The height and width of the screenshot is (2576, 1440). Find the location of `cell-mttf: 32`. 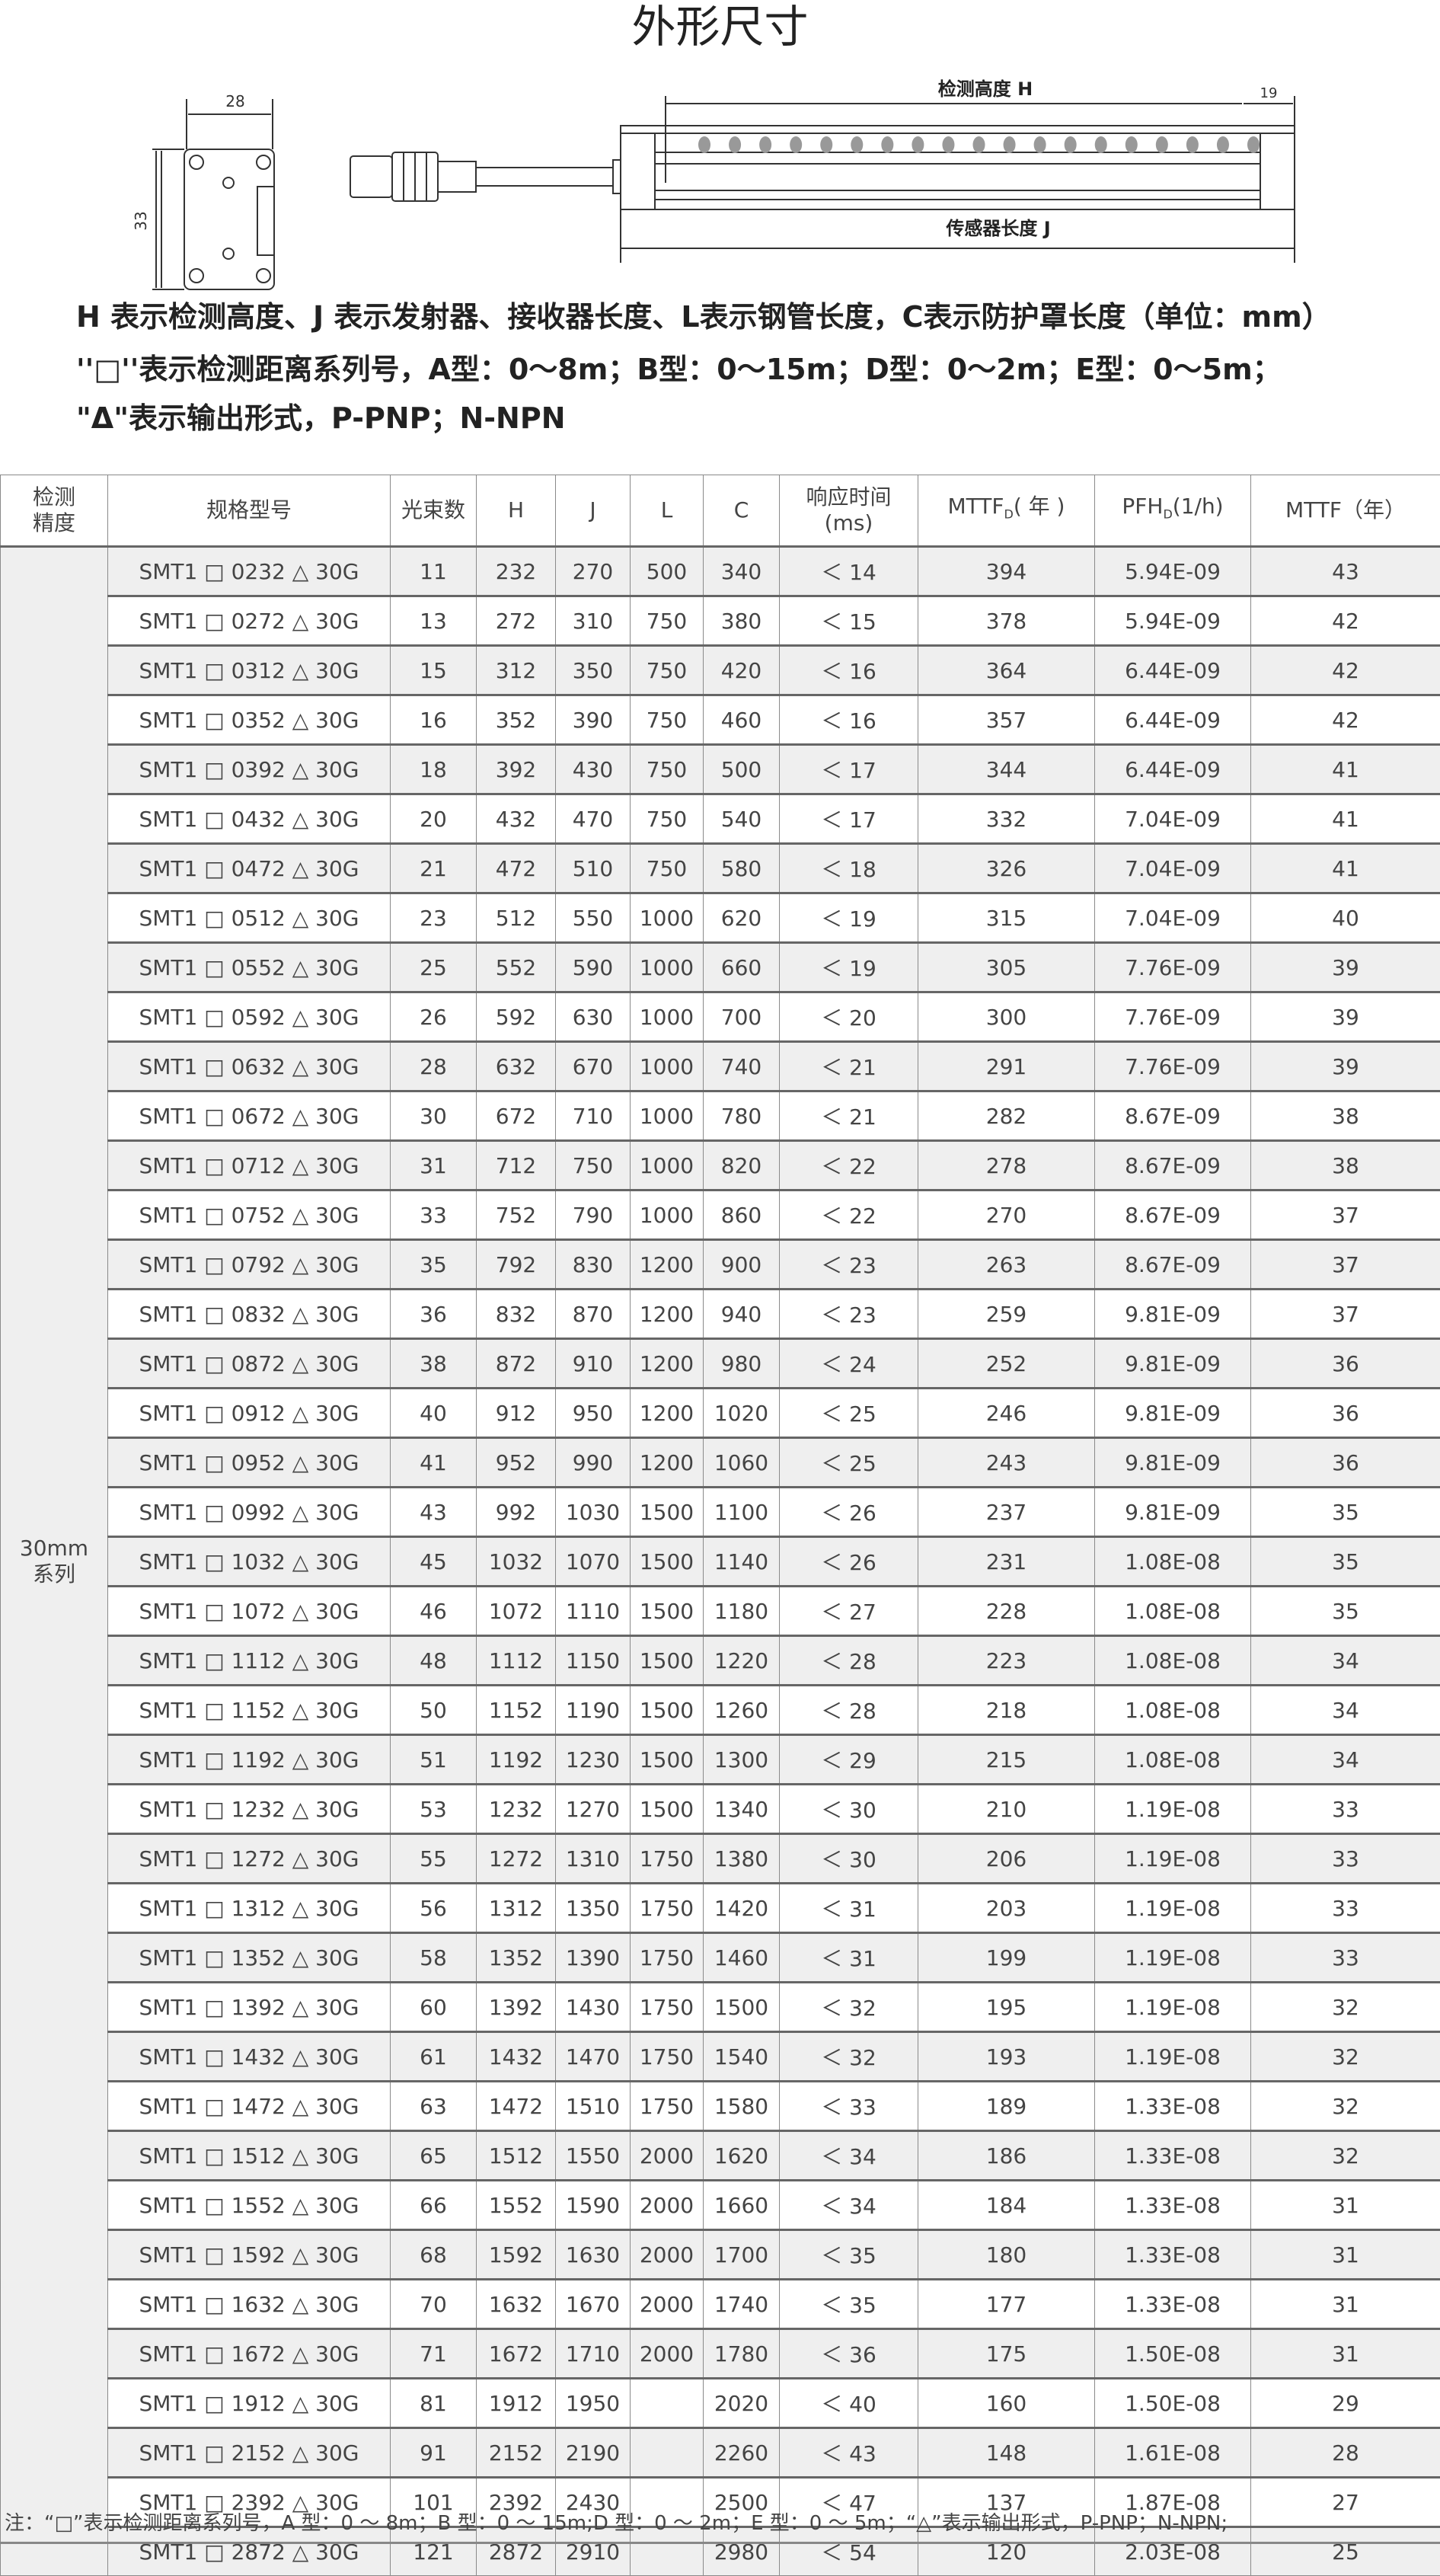

cell-mttf: 32 is located at coordinates (1345, 2156).